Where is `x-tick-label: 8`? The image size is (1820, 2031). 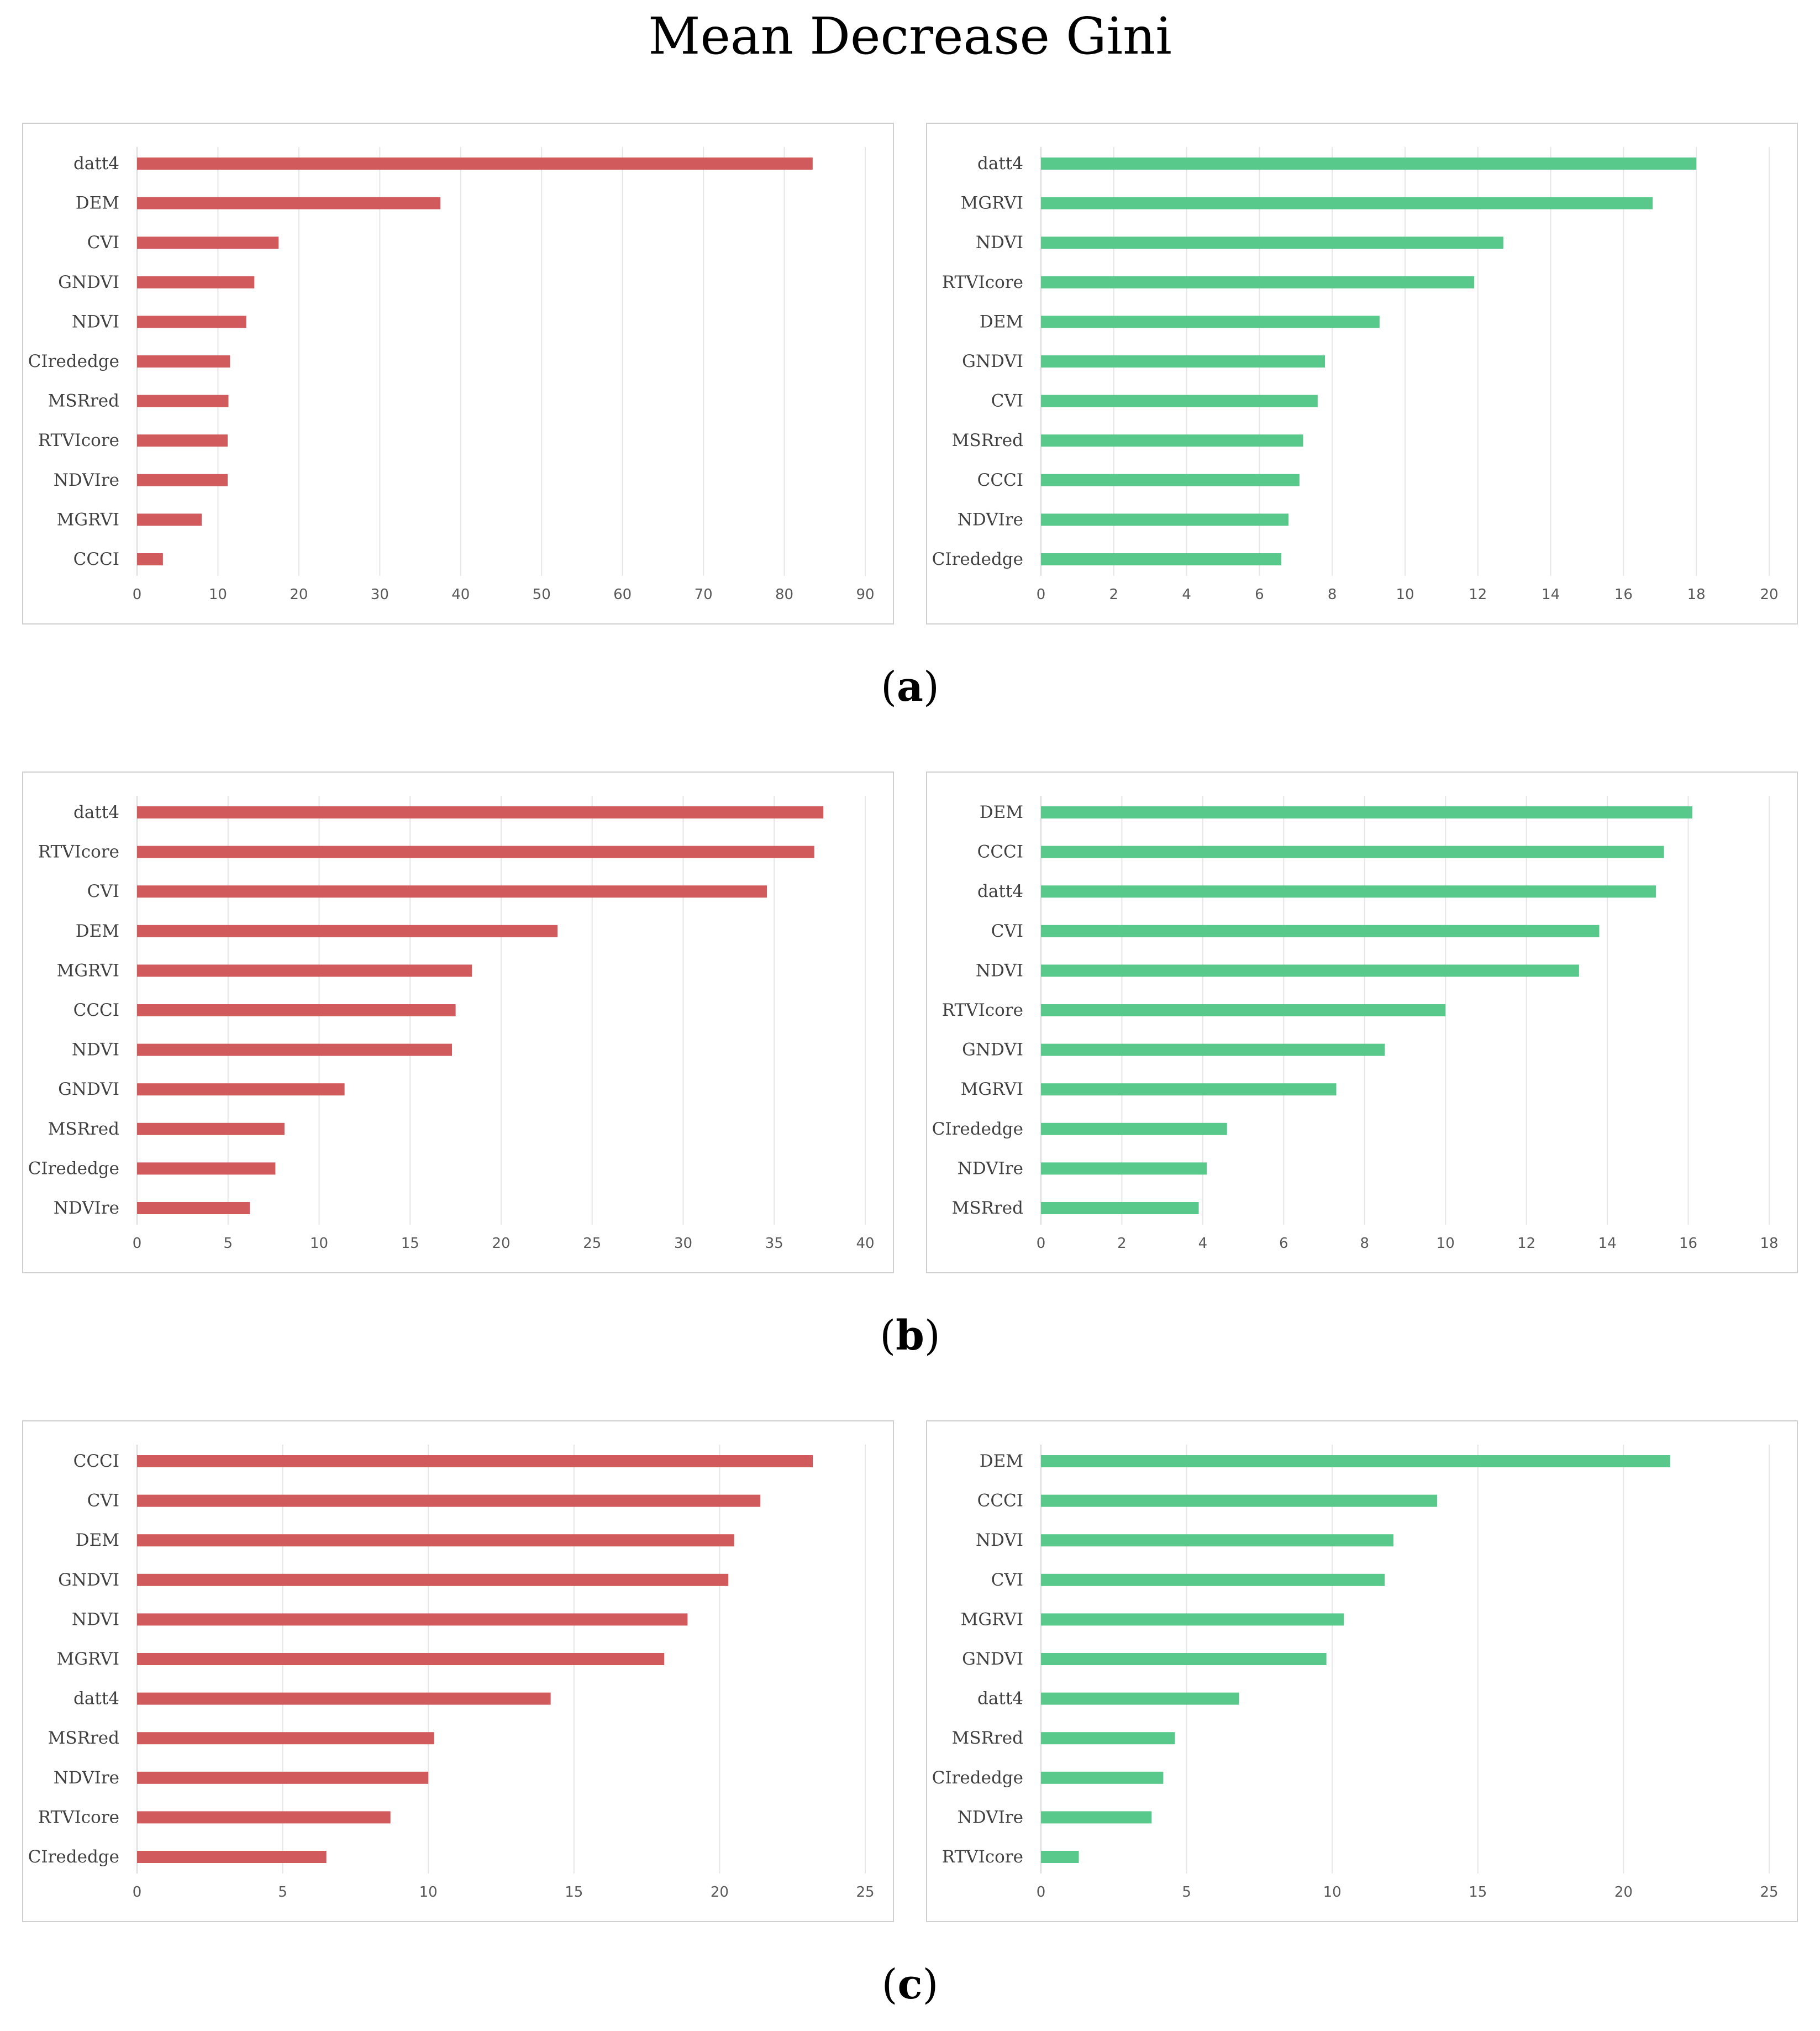
x-tick-label: 8 is located at coordinates (1332, 594).